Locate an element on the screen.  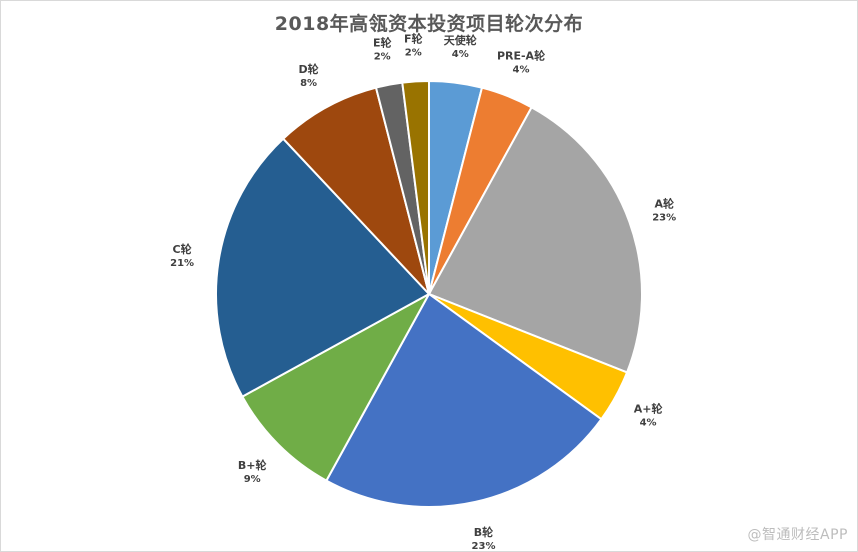
slice-label-name: A轮 is located at coordinates (664, 203).